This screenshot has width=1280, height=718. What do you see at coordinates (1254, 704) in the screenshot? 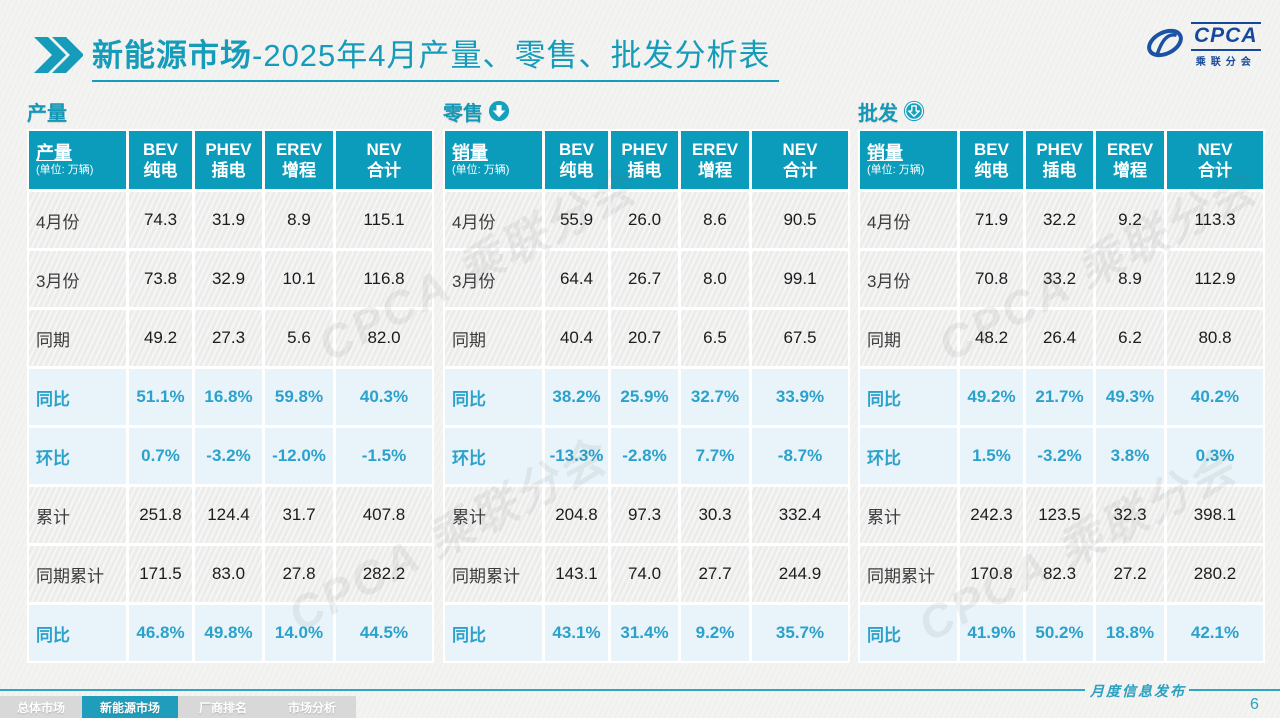
I see `page-number: 6` at bounding box center [1254, 704].